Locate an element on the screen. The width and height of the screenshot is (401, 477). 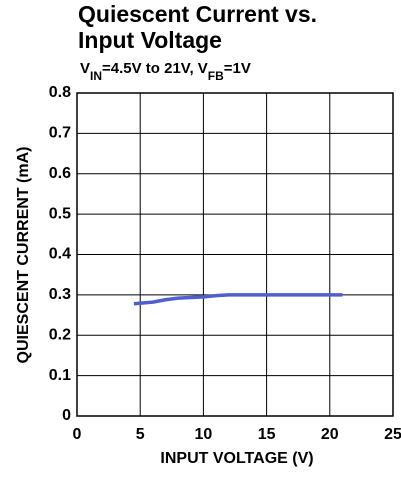
chart-subtitle: VIN=4.5V to 21V, VFB=1V is located at coordinates (165, 71).